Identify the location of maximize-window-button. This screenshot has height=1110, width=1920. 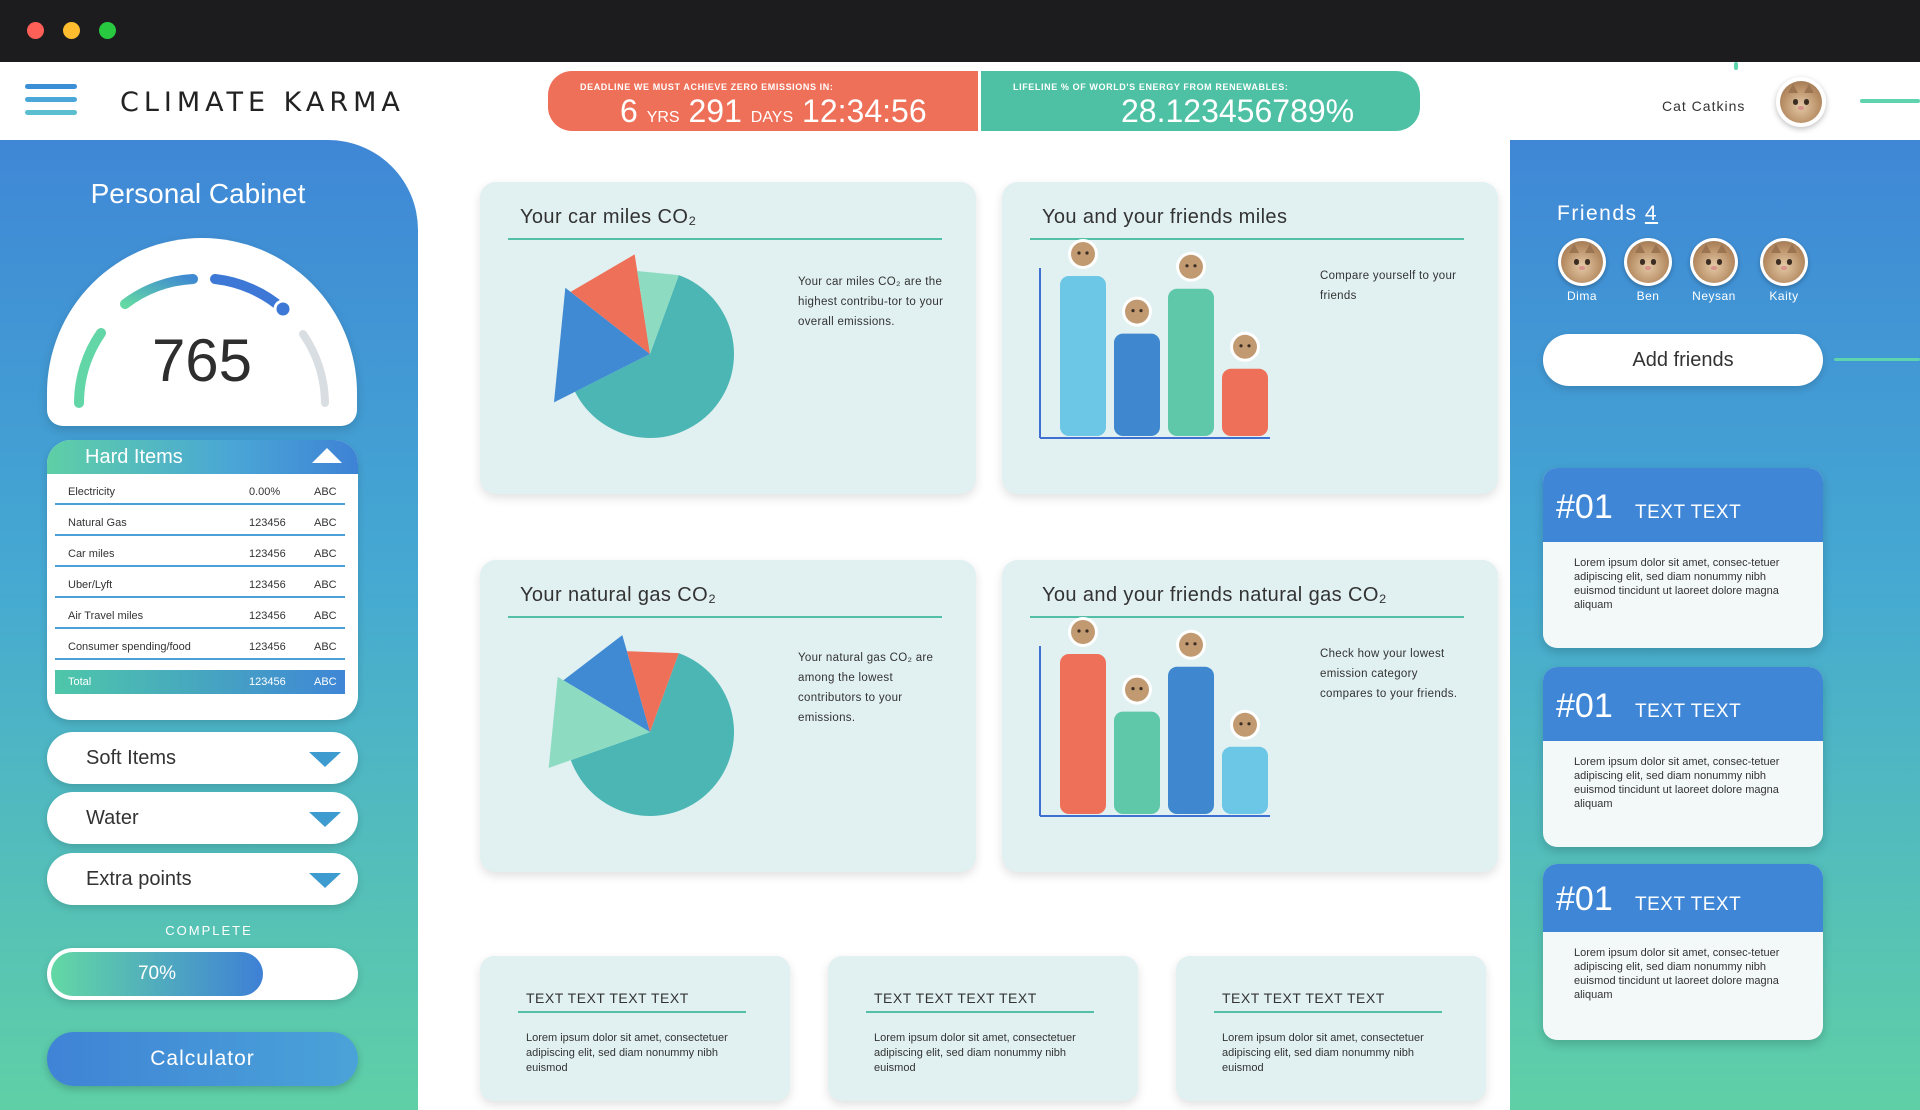
(107, 30).